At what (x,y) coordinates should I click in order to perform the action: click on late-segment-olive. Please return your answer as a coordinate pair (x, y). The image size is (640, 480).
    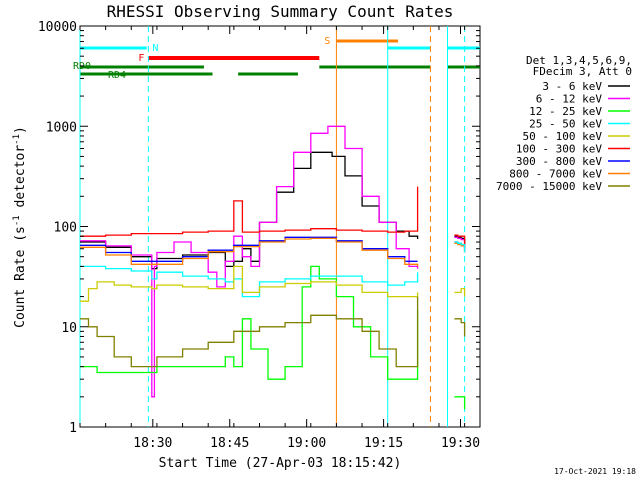
    Looking at the image, I should click on (460, 327).